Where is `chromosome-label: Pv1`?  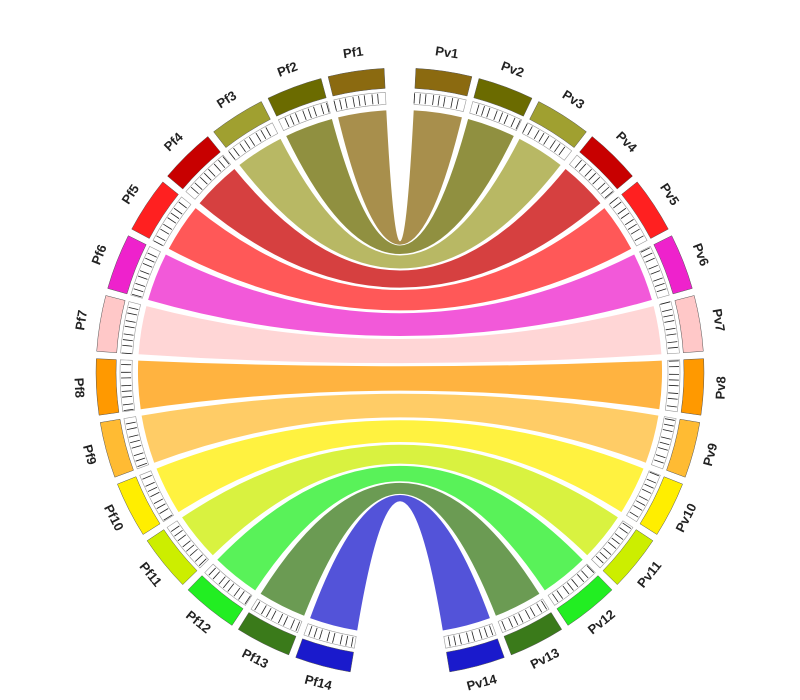 chromosome-label: Pv1 is located at coordinates (446, 52).